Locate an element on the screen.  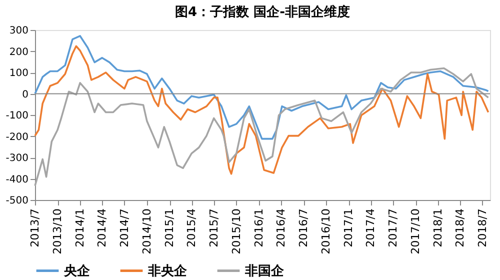
y-tick-label: -200 is located at coordinates (17, 137).